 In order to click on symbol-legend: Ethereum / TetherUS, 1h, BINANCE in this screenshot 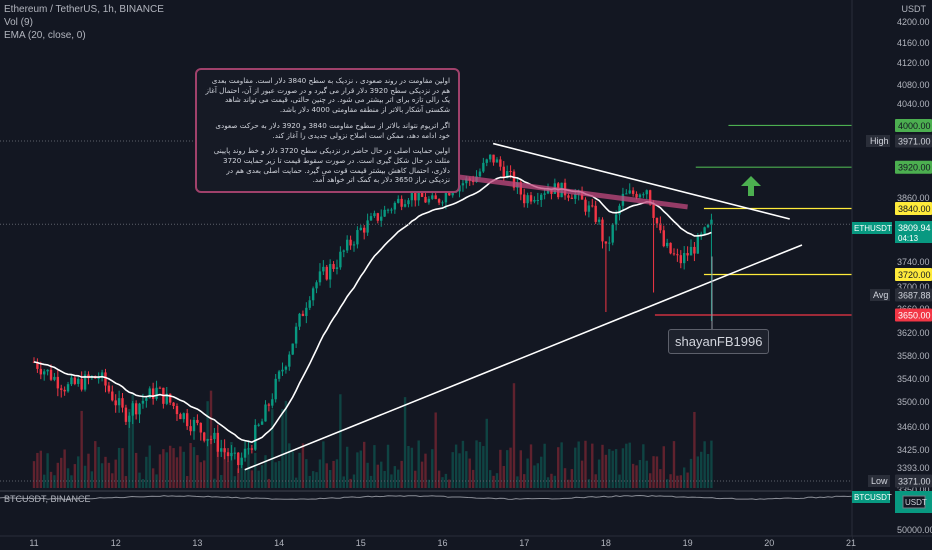, I will do `click(84, 9)`.